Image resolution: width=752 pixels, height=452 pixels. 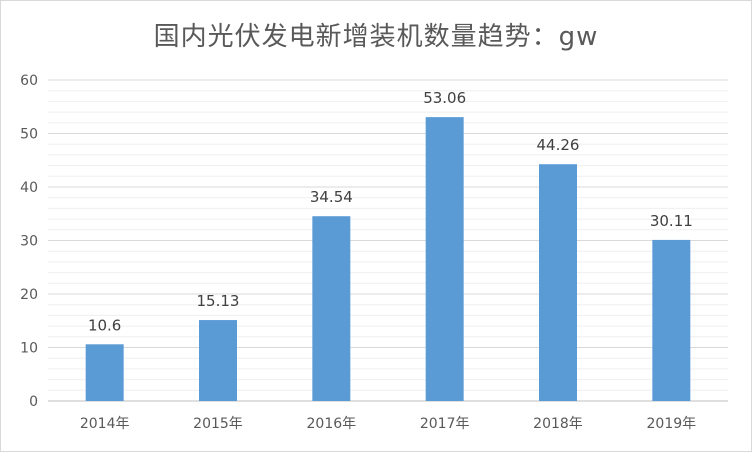 I want to click on chart-title: 国内光伏发电新增装机数量趋势：gw, so click(x=376, y=37).